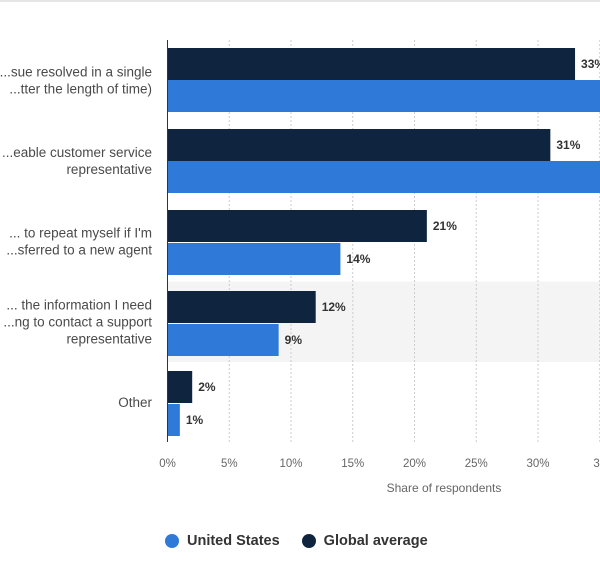  I want to click on x-tick-label: 10%, so click(290, 464).